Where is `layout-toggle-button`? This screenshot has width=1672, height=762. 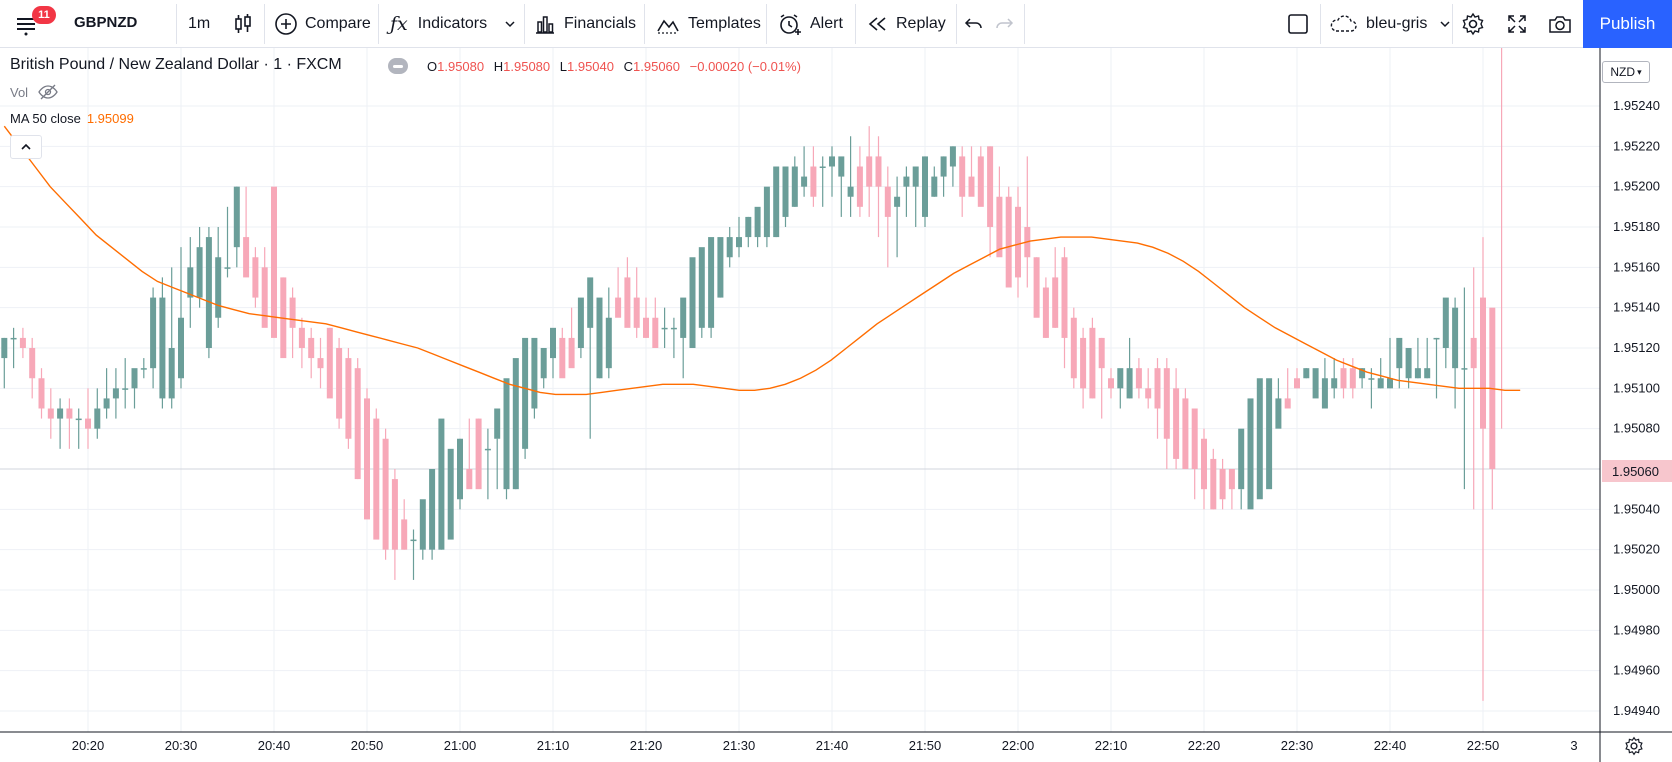
layout-toggle-button is located at coordinates (1298, 24).